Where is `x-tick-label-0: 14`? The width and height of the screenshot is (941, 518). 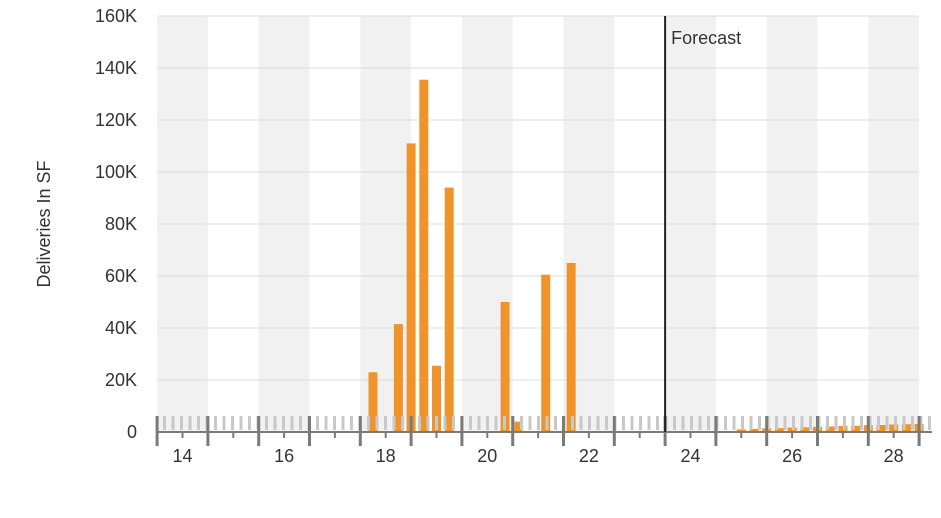 x-tick-label-0: 14 is located at coordinates (182, 456).